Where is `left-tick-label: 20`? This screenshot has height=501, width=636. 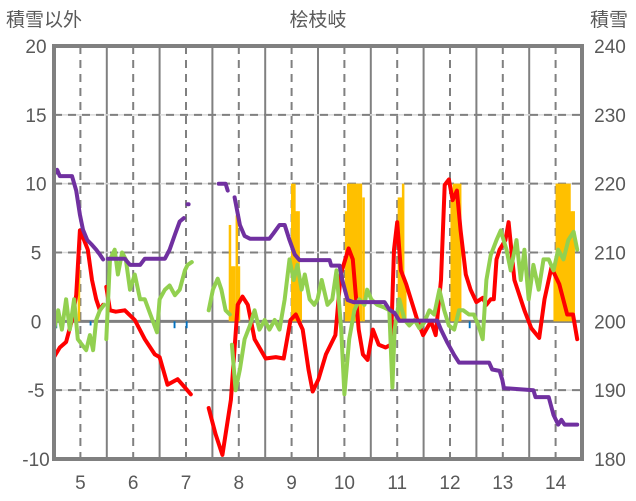 left-tick-label: 20 is located at coordinates (35, 47).